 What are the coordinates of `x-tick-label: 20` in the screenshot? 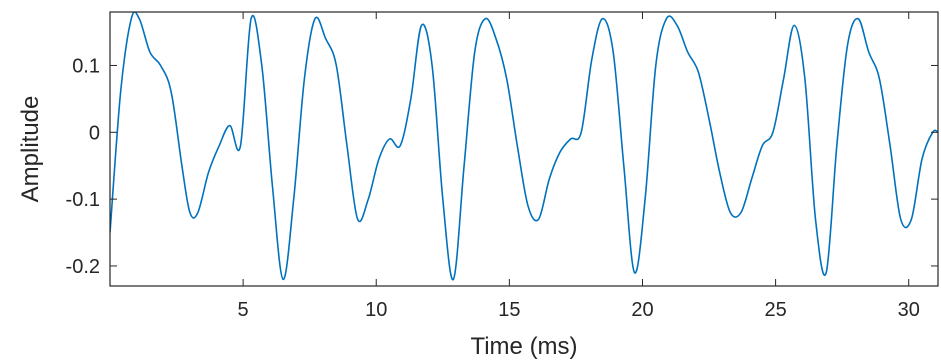 It's located at (642, 310).